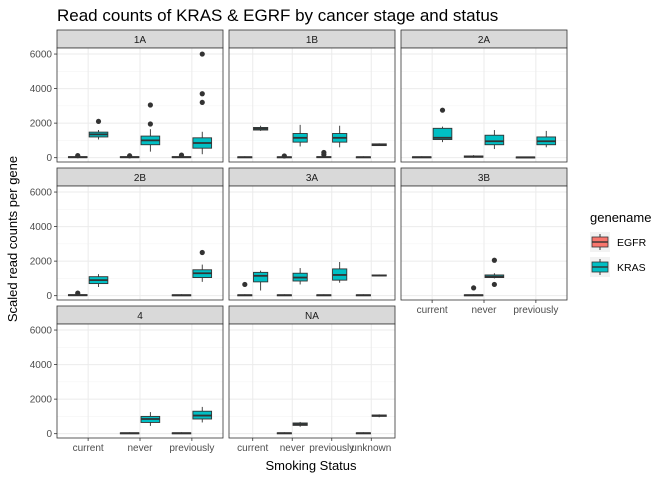 This screenshot has height=480, width=672. I want to click on facet-strip-label: 4, so click(140, 316).